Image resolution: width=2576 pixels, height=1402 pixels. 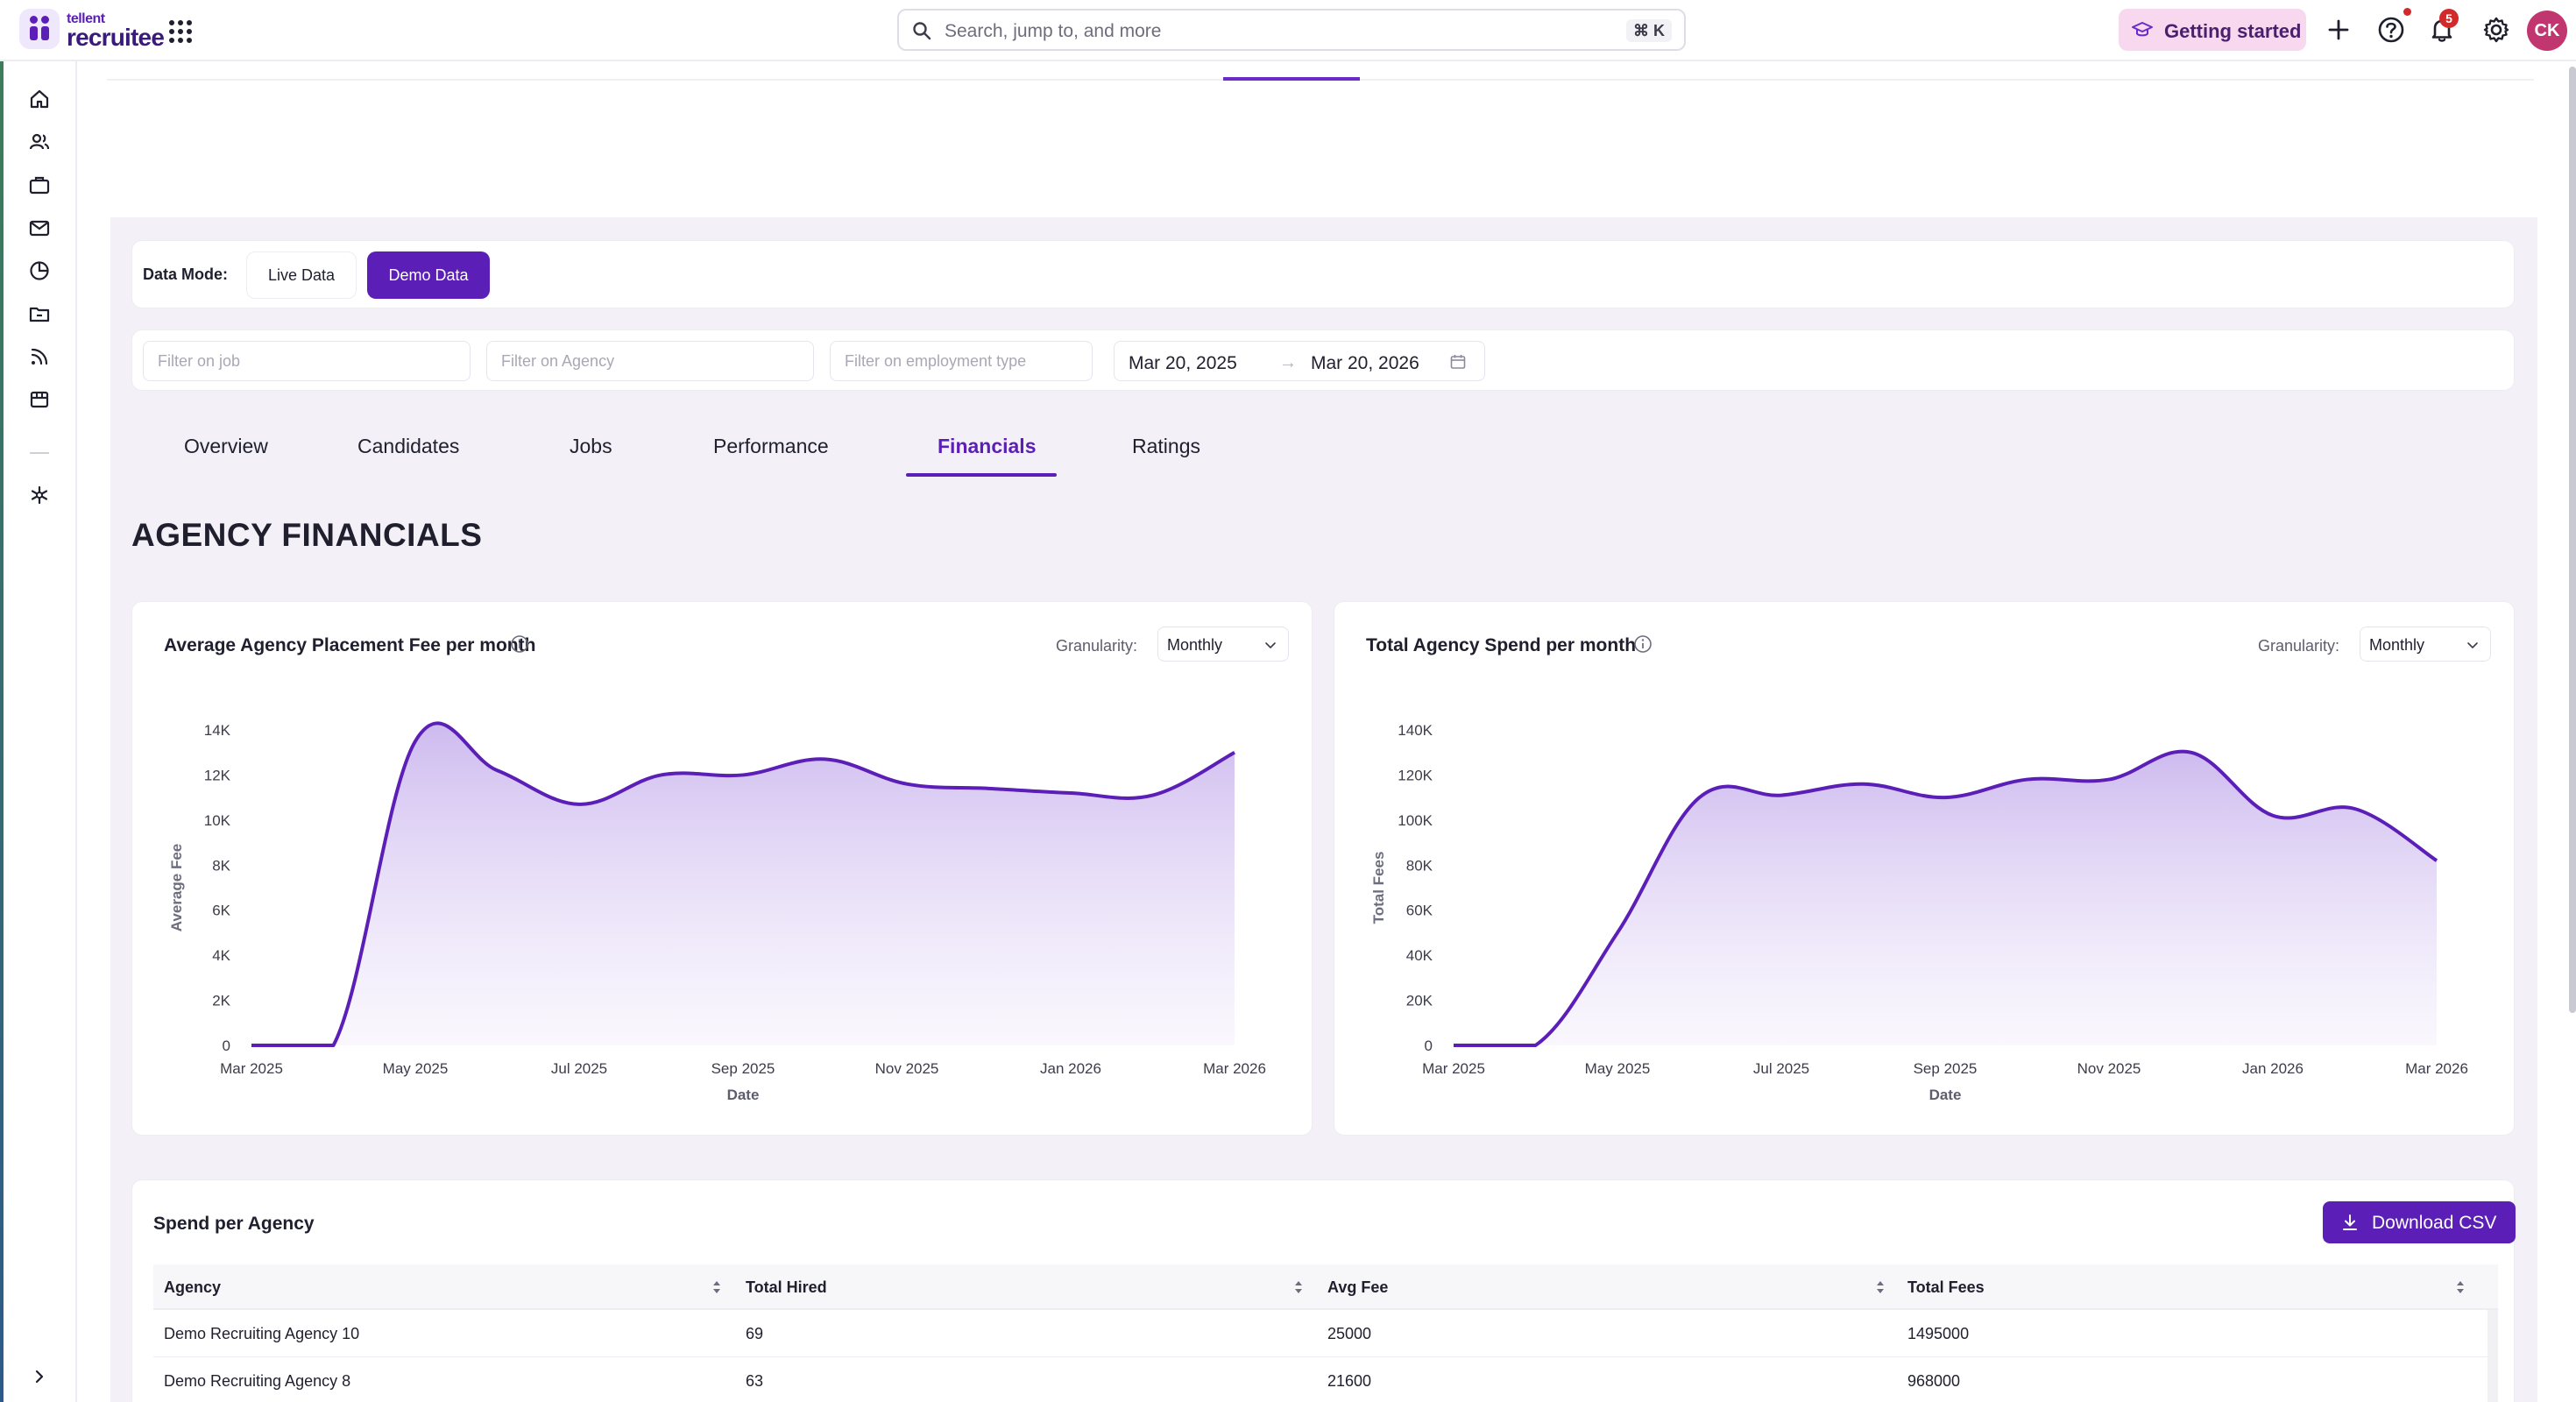 What do you see at coordinates (2547, 31) in the screenshot?
I see `user-avatar: CK` at bounding box center [2547, 31].